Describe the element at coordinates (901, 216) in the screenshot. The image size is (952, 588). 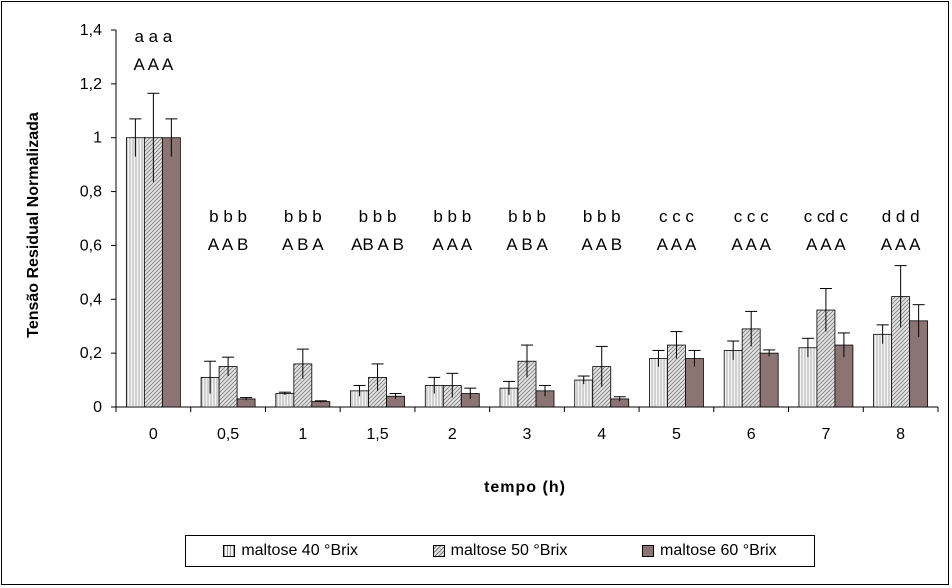
I see `lower-case-letters: d d d` at that location.